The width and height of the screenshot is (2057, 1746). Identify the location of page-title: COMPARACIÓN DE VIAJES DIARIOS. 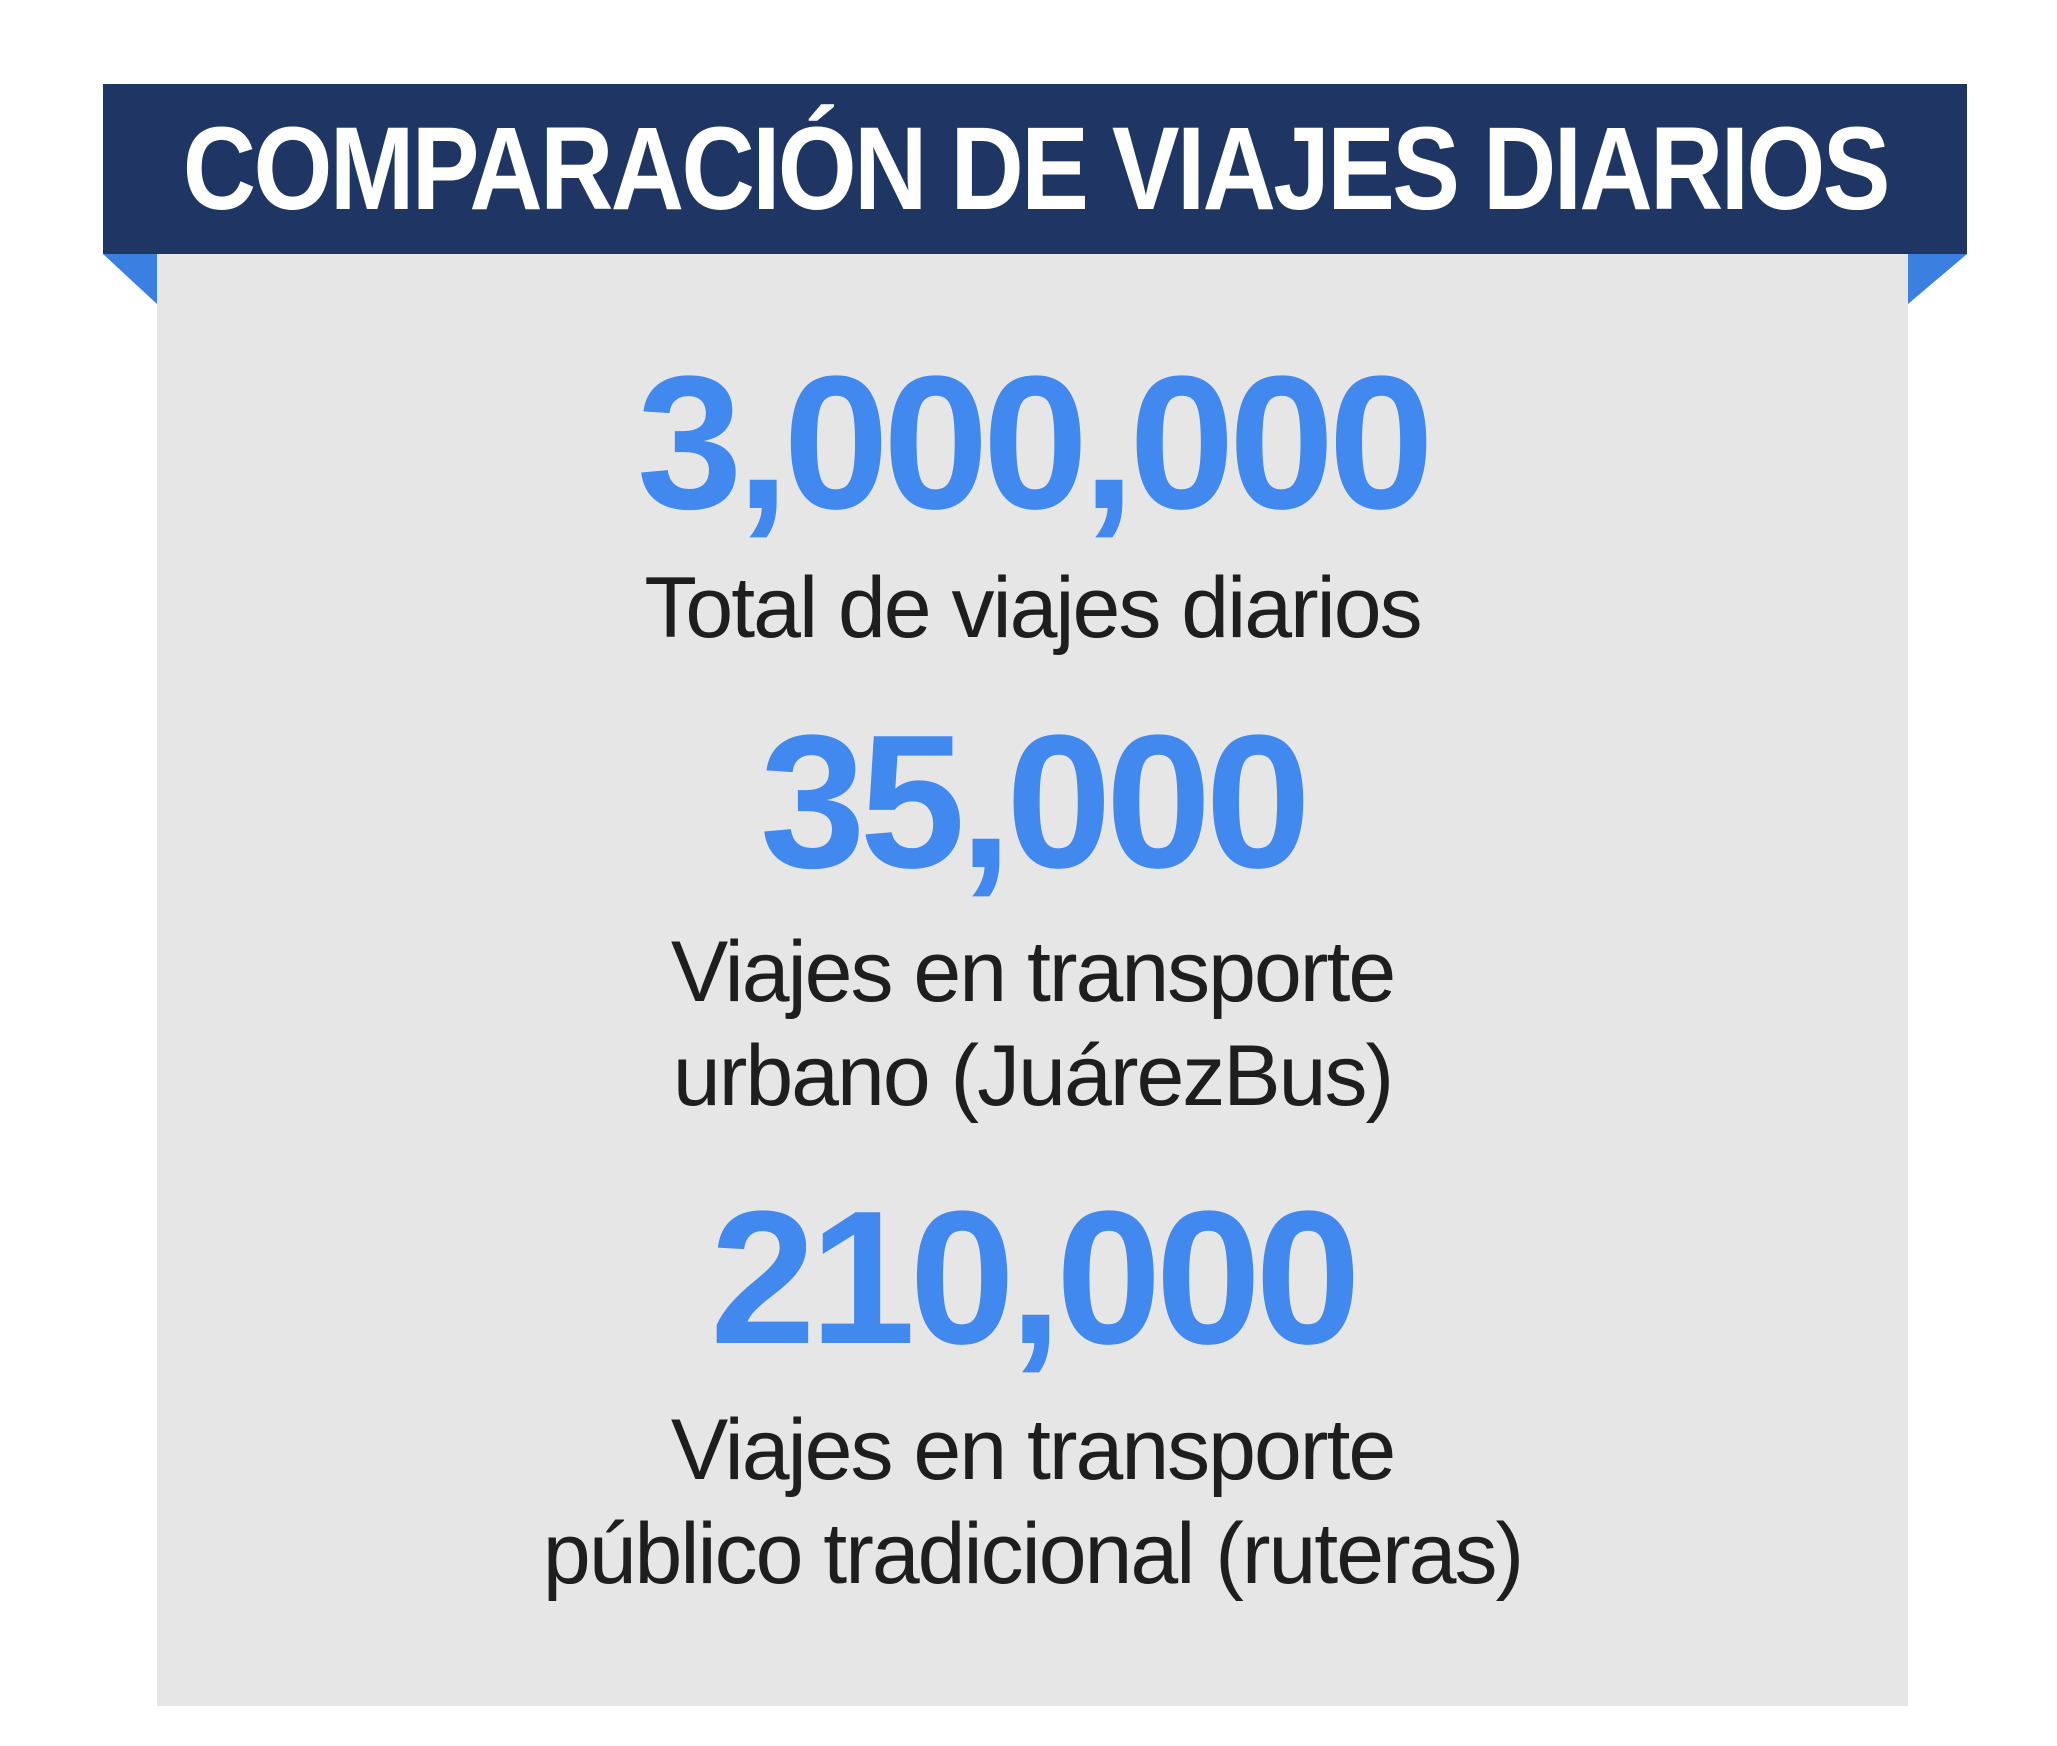
(1036, 169).